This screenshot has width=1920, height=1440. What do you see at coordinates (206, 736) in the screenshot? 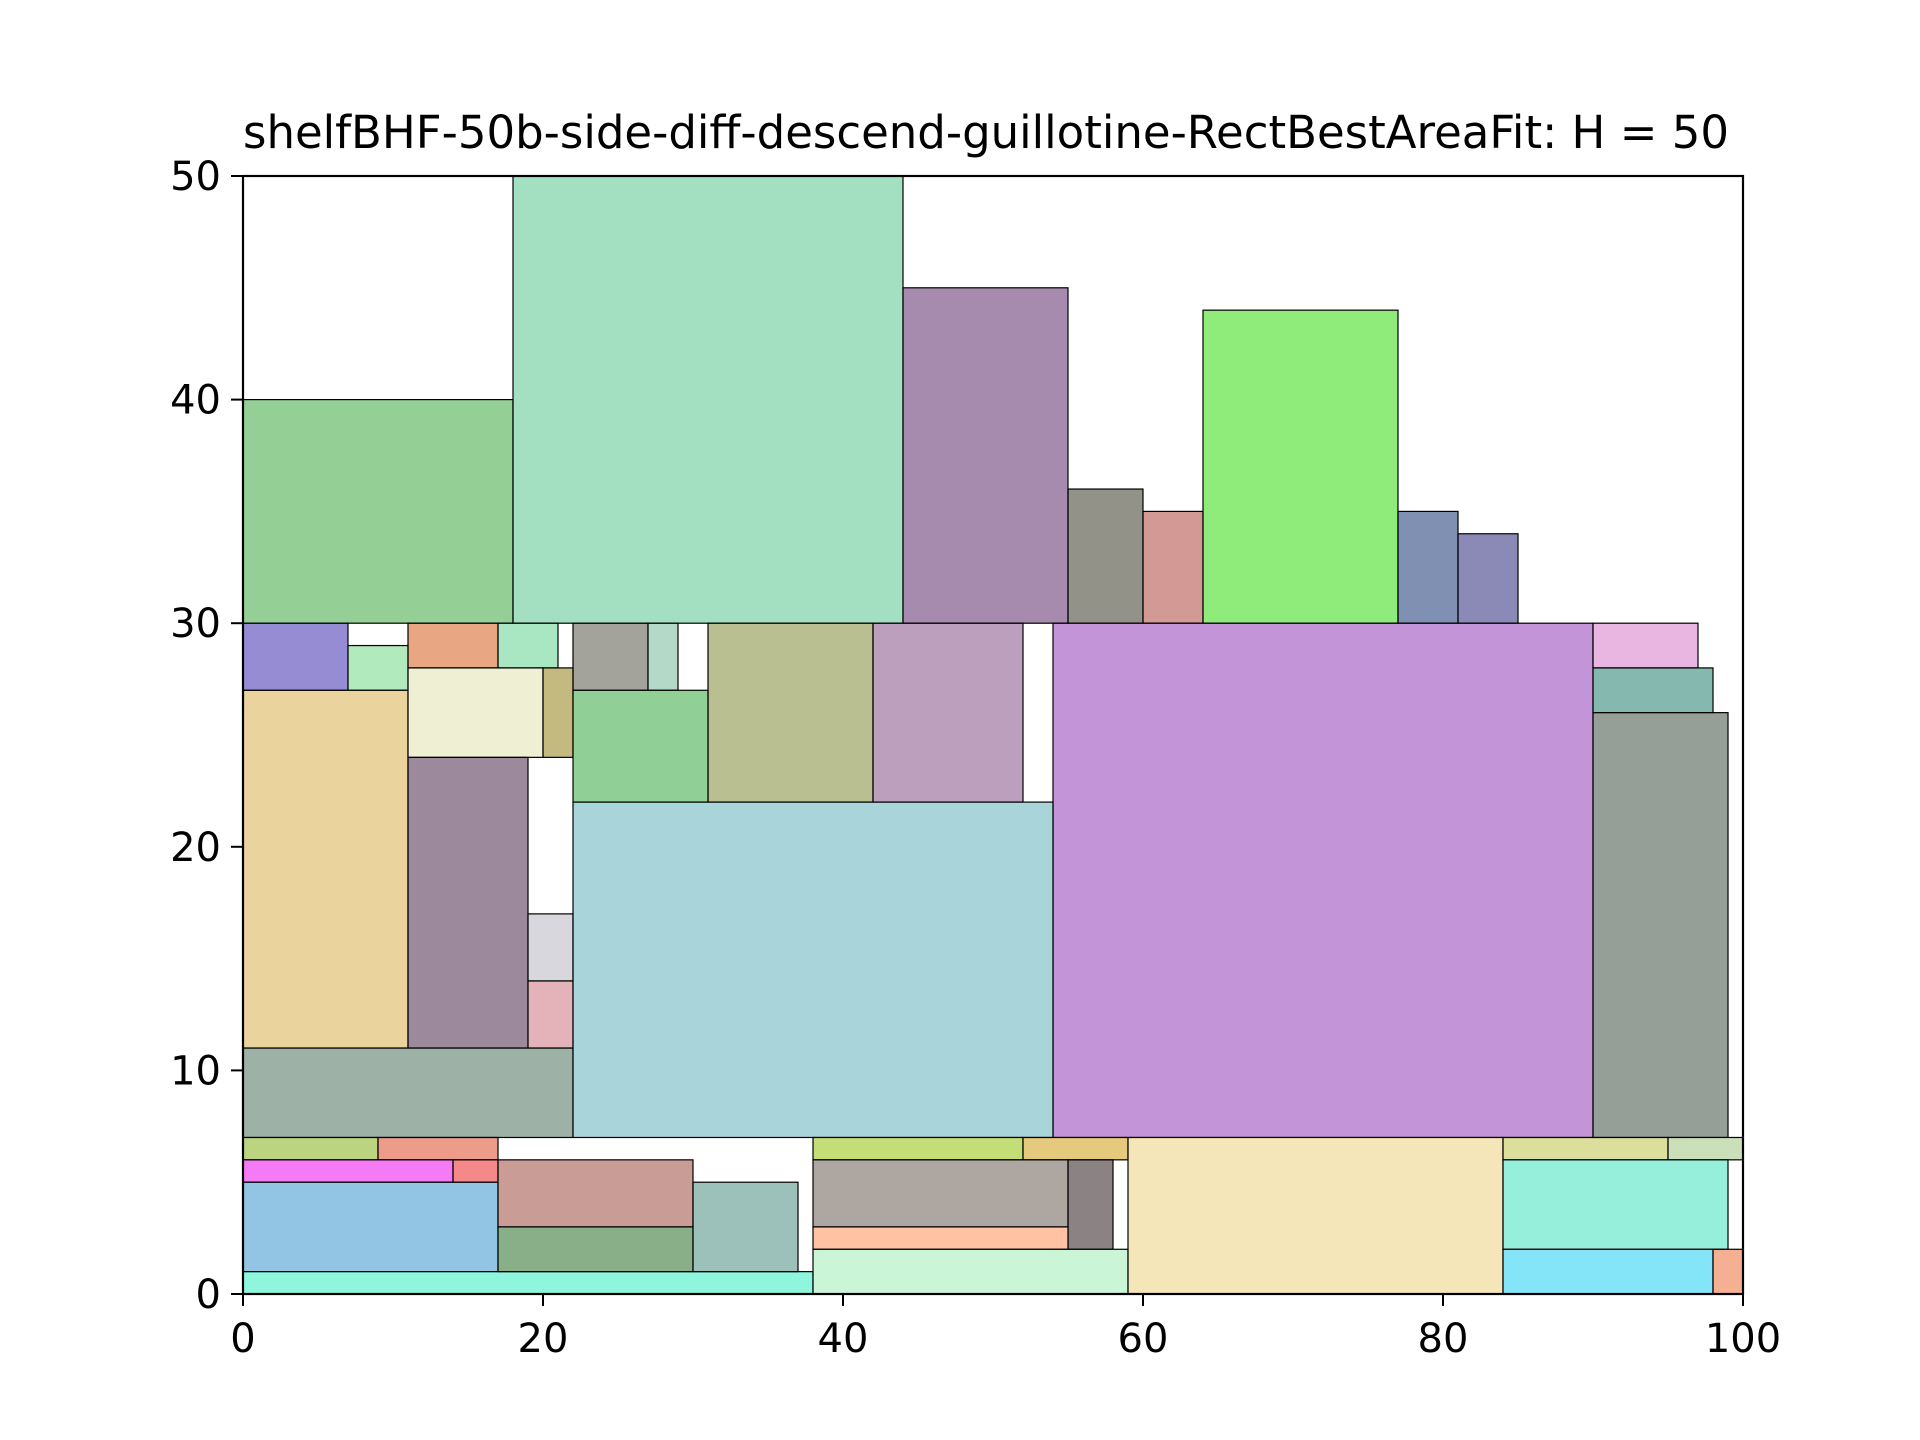
I see `y-axis: 0 10 20 30 40 50` at bounding box center [206, 736].